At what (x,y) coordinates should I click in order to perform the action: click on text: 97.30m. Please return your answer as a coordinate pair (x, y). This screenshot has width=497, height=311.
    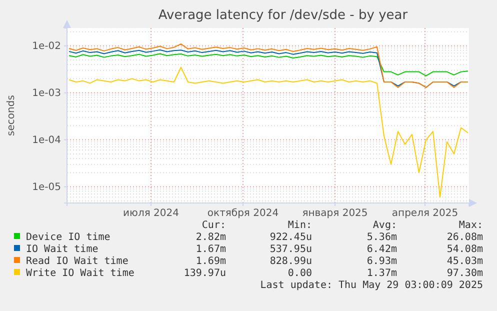
    Looking at the image, I should click on (464, 273).